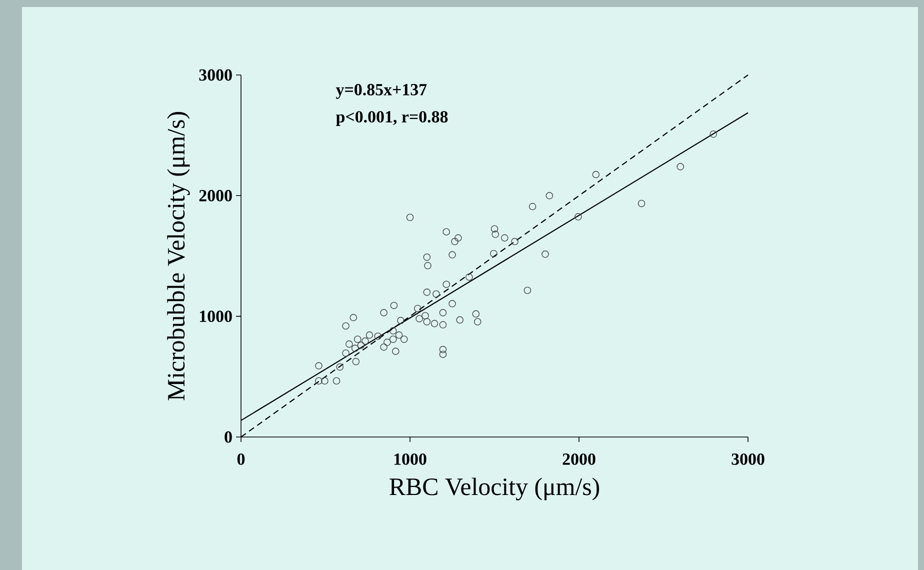 The image size is (924, 570). What do you see at coordinates (228, 437) in the screenshot?
I see `y-tick-label: 0` at bounding box center [228, 437].